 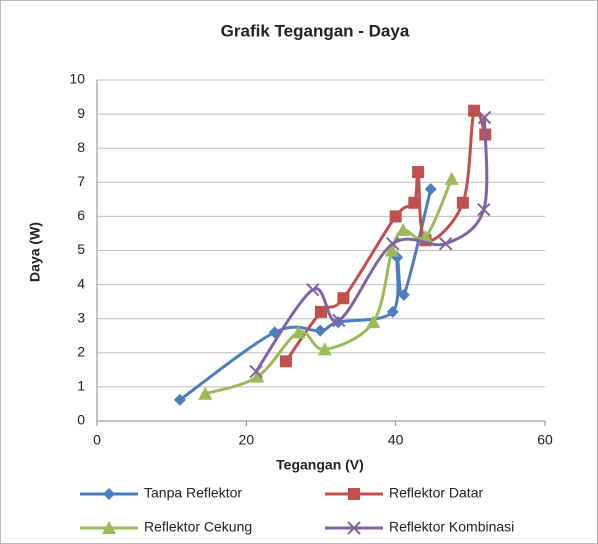 I want to click on legend-label: Reflektor Kombinasi, so click(x=451, y=527).